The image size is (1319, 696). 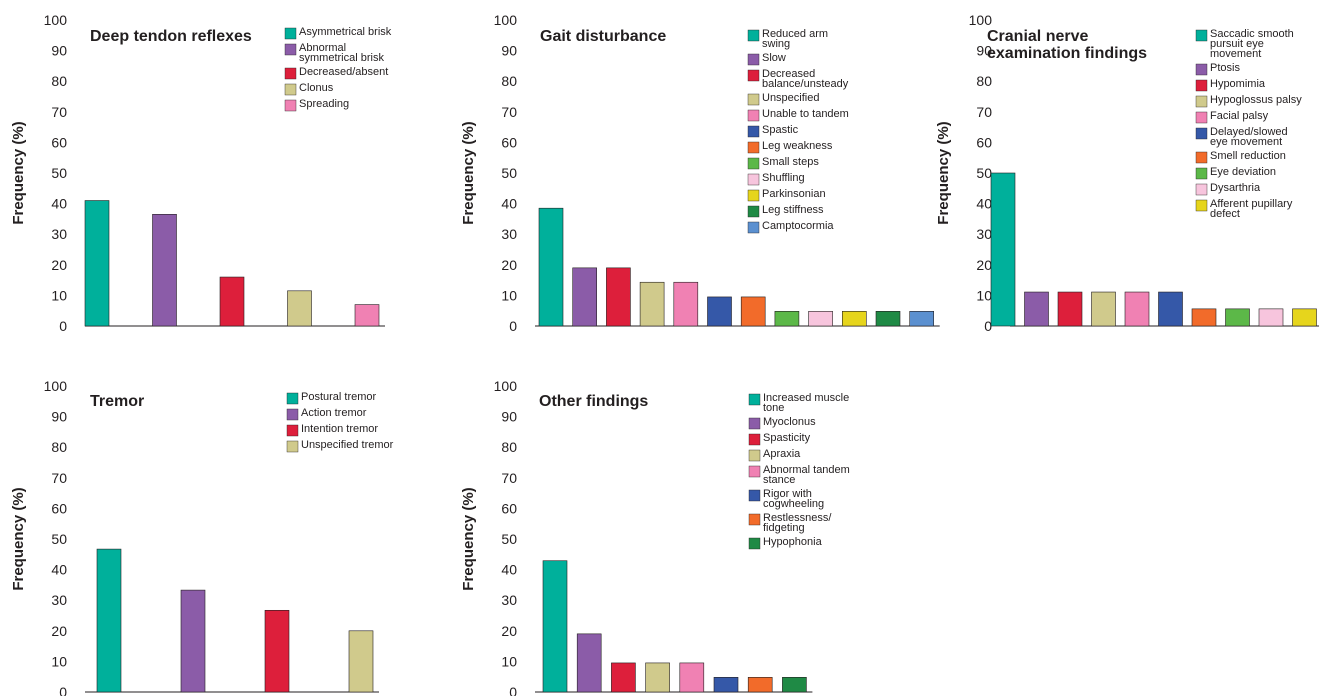 What do you see at coordinates (339, 397) in the screenshot?
I see `legend-label: Postural tremor` at bounding box center [339, 397].